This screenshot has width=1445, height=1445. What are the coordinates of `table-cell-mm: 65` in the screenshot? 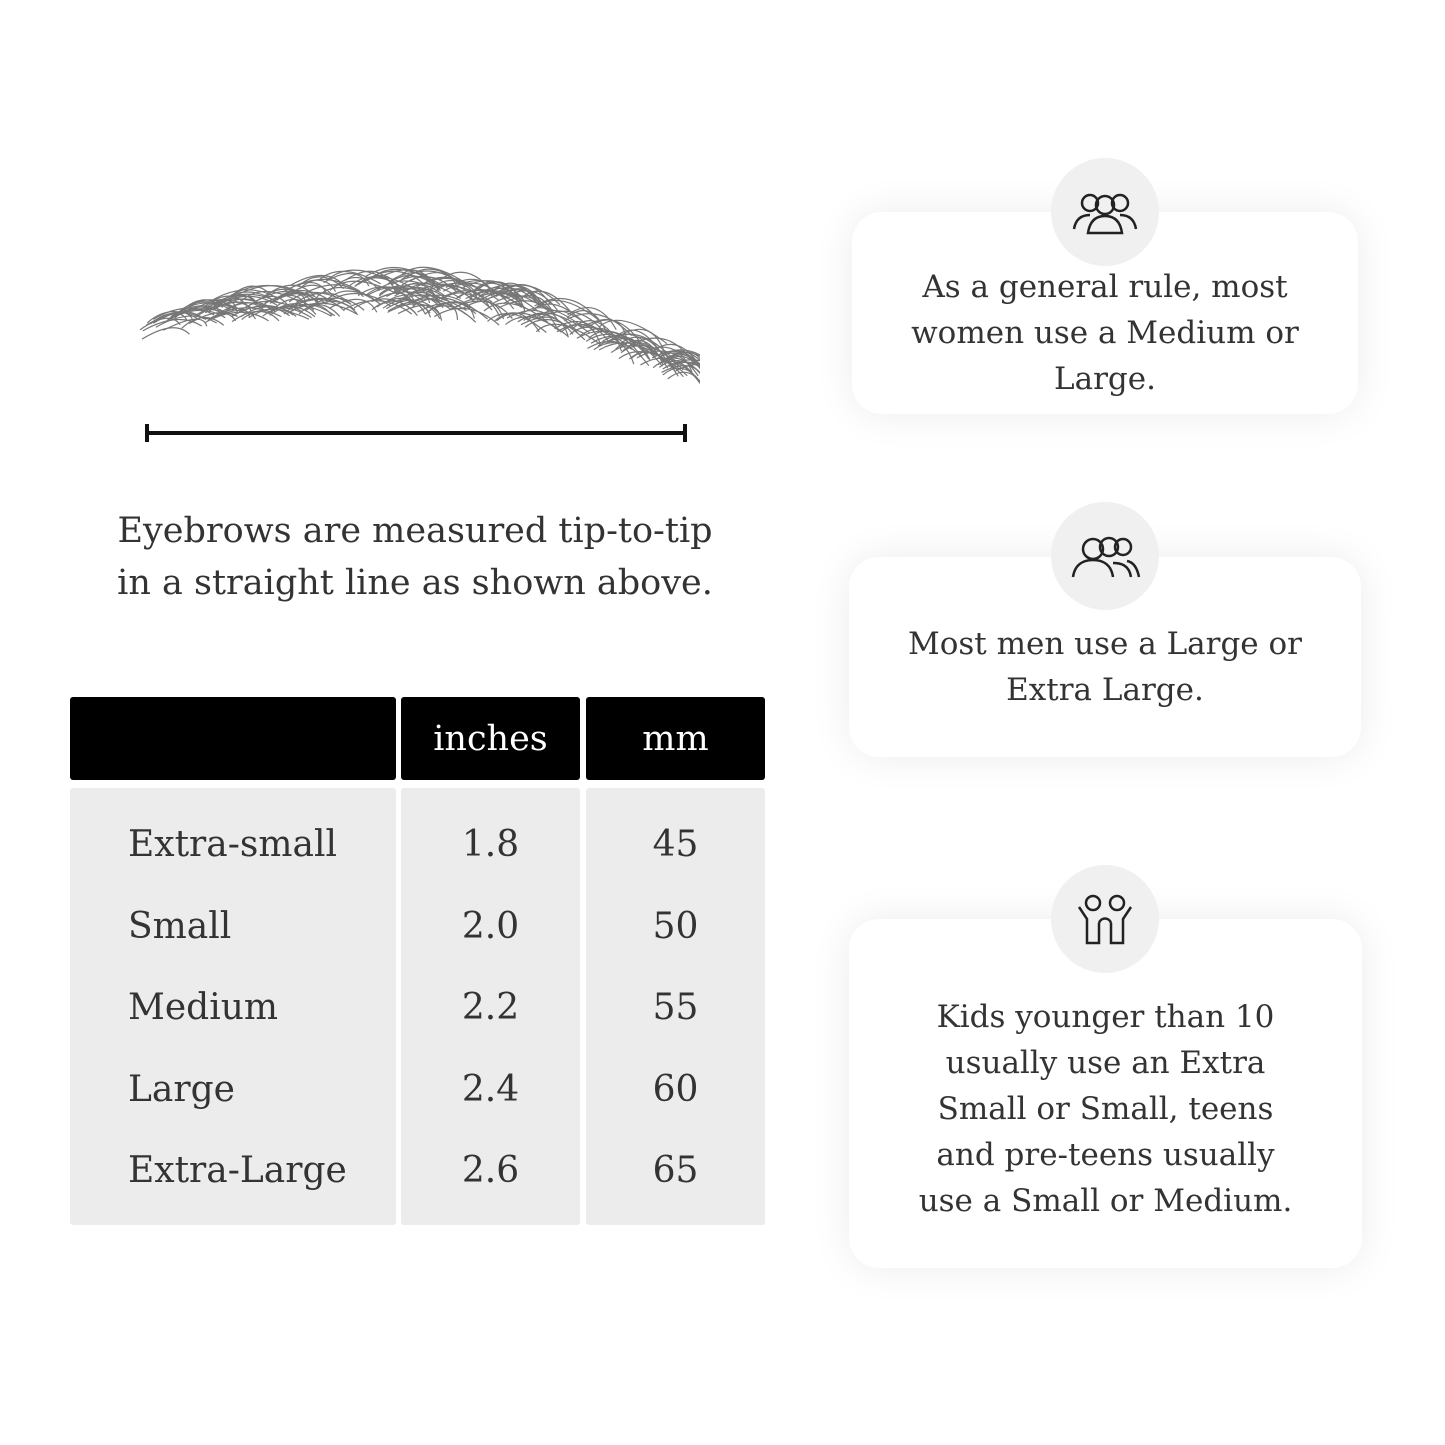 It's located at (675, 1170).